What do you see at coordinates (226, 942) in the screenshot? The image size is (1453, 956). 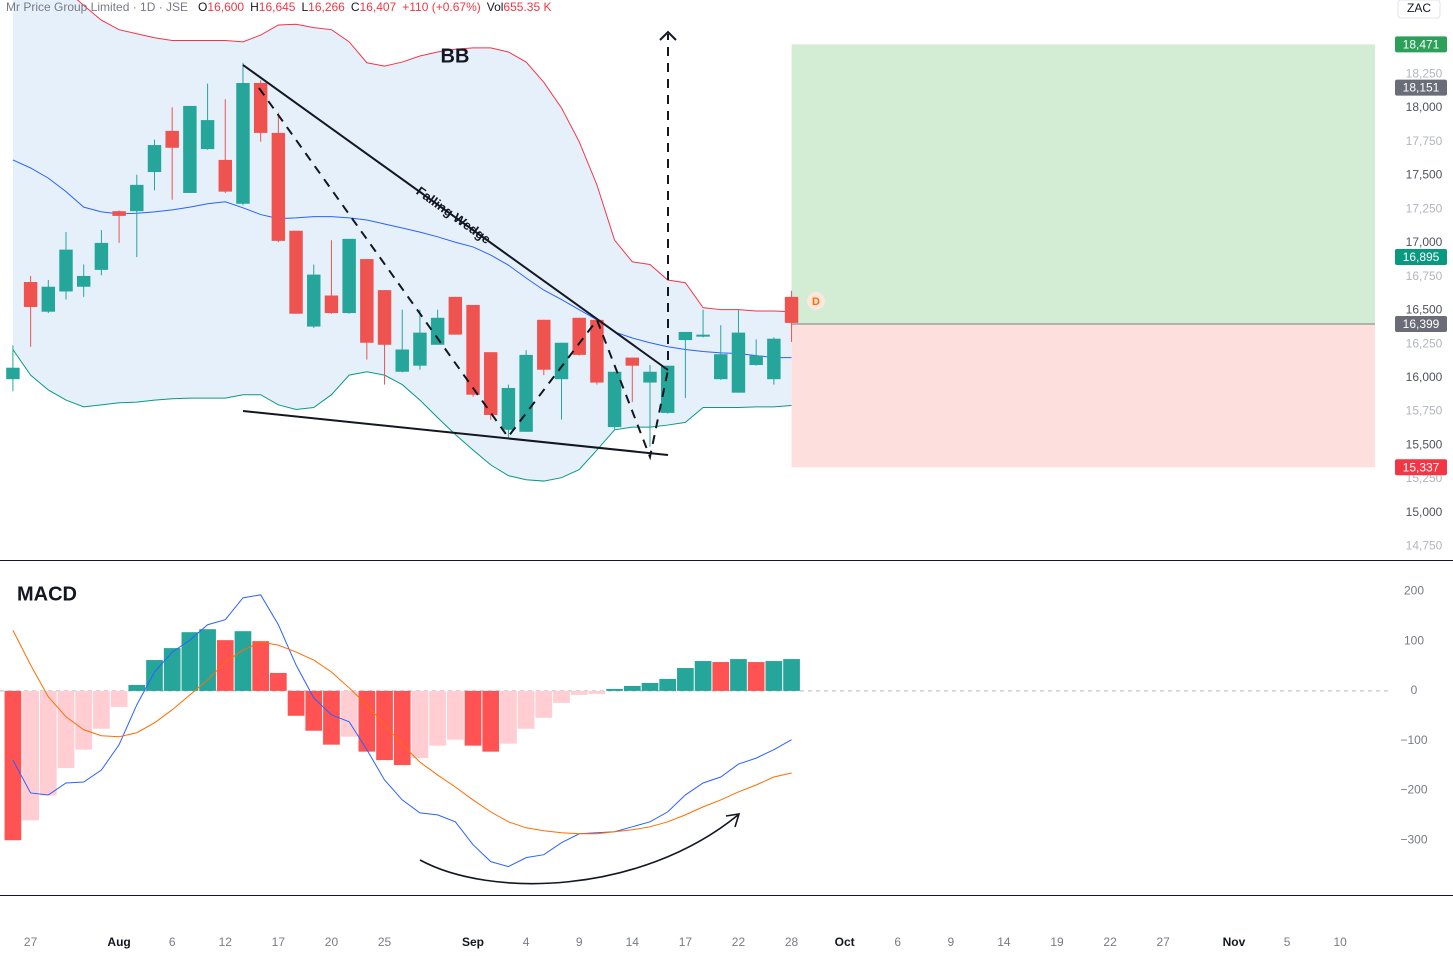 I see `x-tick-label: 12` at bounding box center [226, 942].